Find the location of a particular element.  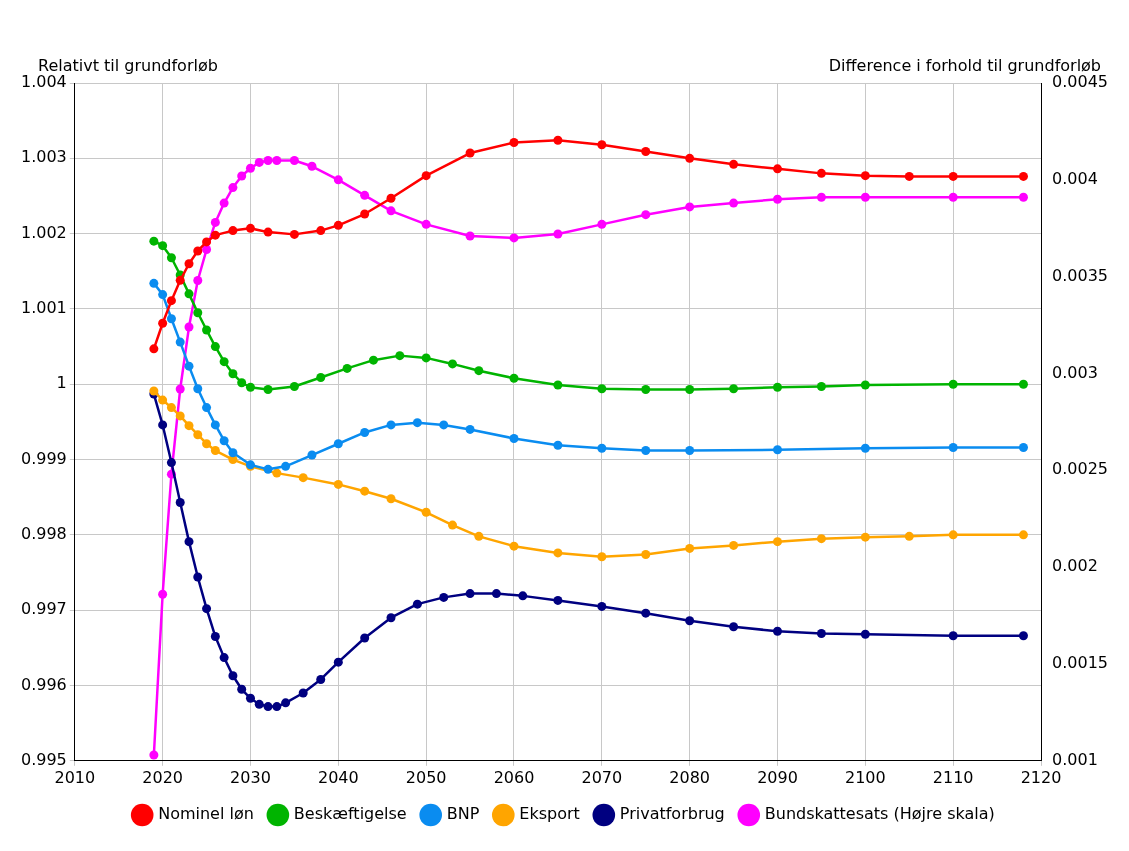

y-tick-label: 1.001 is located at coordinates (43, 308).